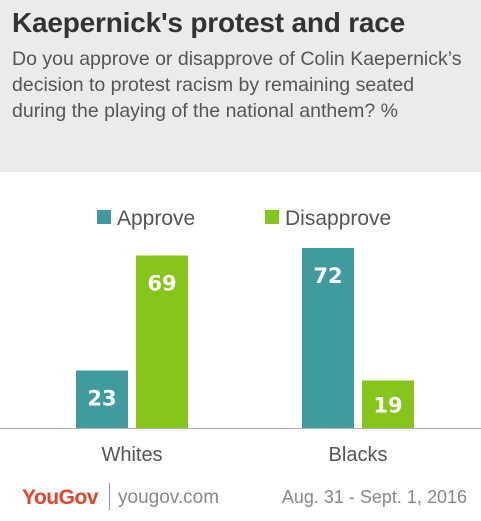 The height and width of the screenshot is (521, 481). Describe the element at coordinates (328, 338) in the screenshot. I see `bar-blacks-approve` at that location.